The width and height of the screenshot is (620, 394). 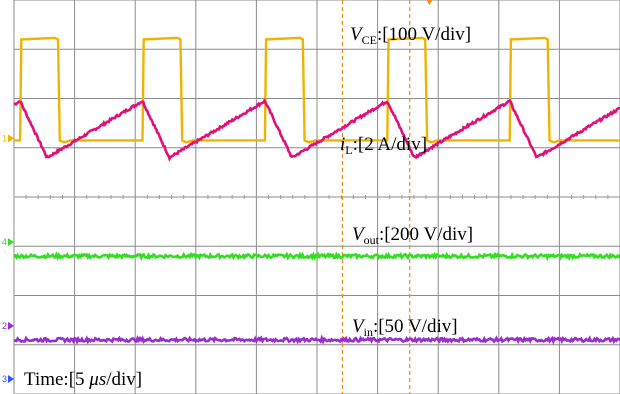 I want to click on vin-var: V, so click(x=359, y=326).